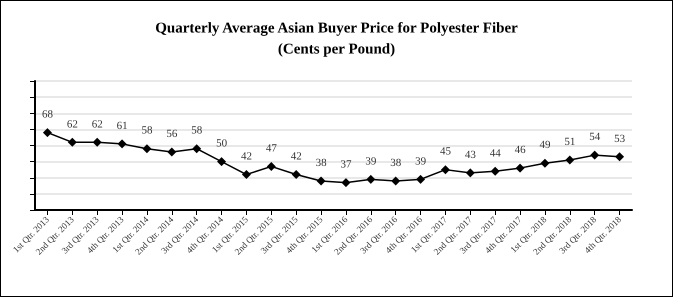 Image resolution: width=673 pixels, height=297 pixels. Describe the element at coordinates (496, 153) in the screenshot. I see `data-label: 44` at that location.